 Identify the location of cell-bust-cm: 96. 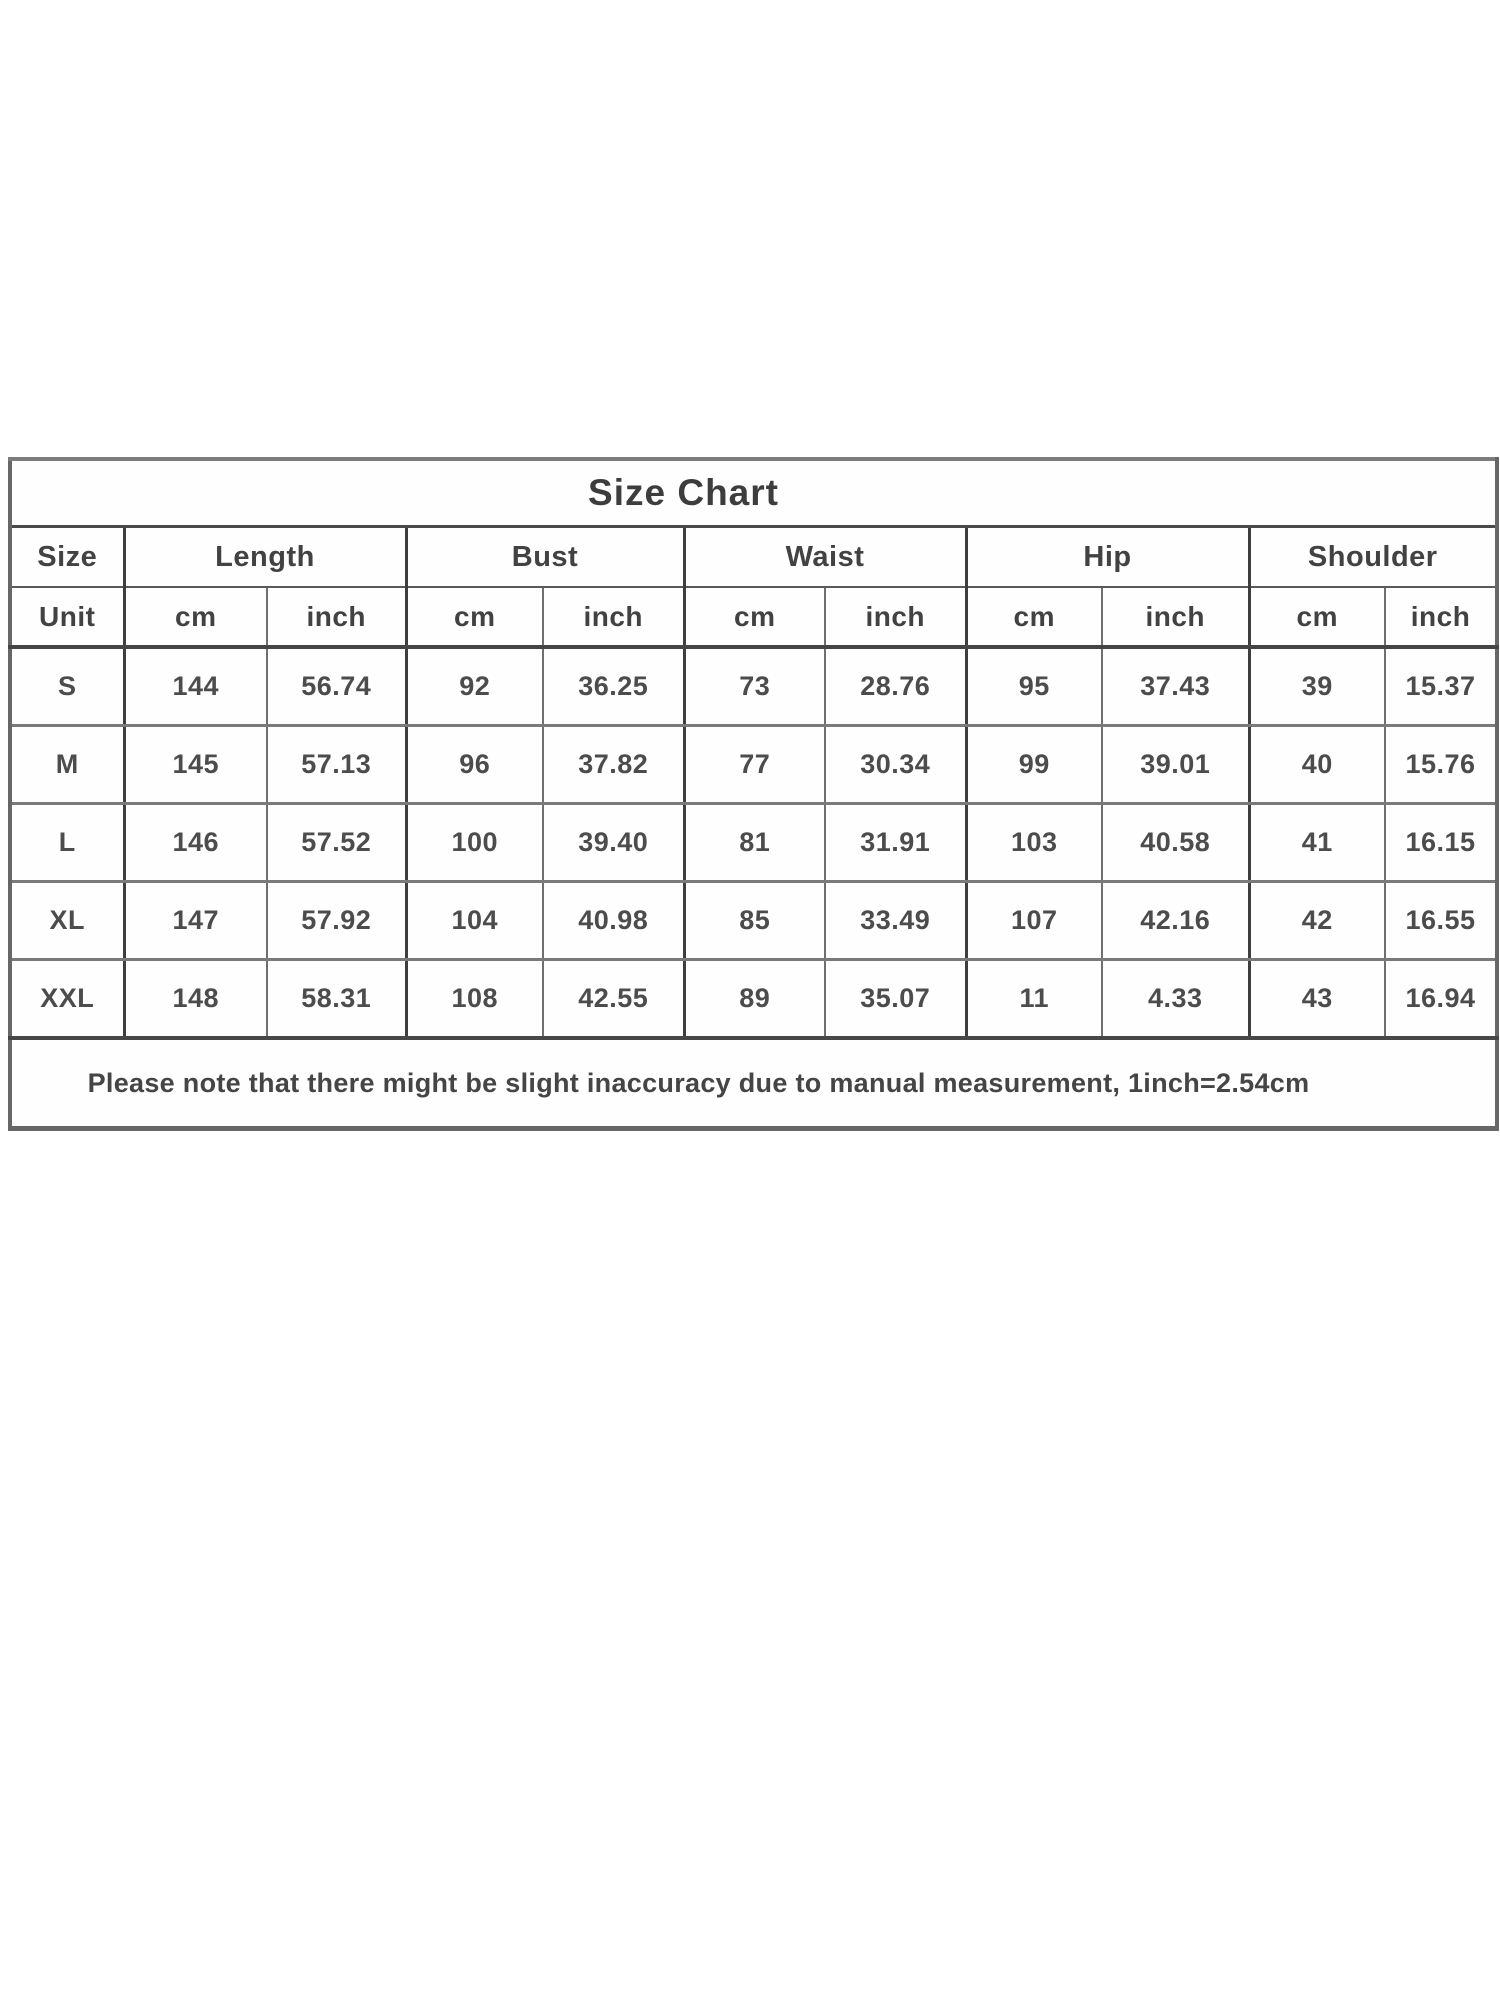
(473, 765).